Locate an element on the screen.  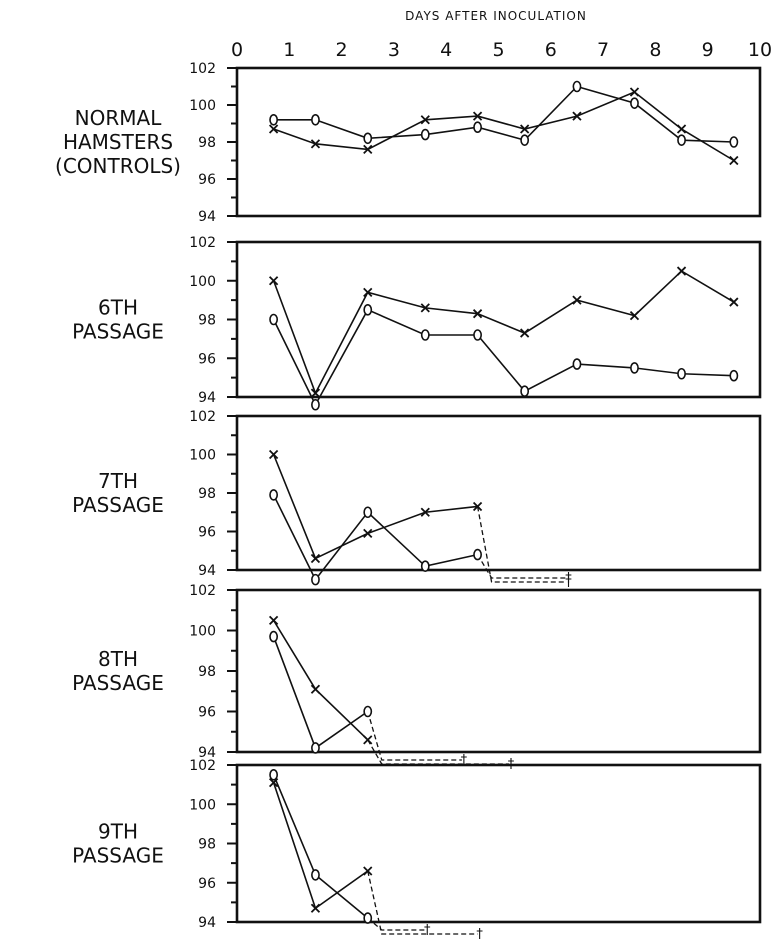
panel-frame is located at coordinates (498, 843).